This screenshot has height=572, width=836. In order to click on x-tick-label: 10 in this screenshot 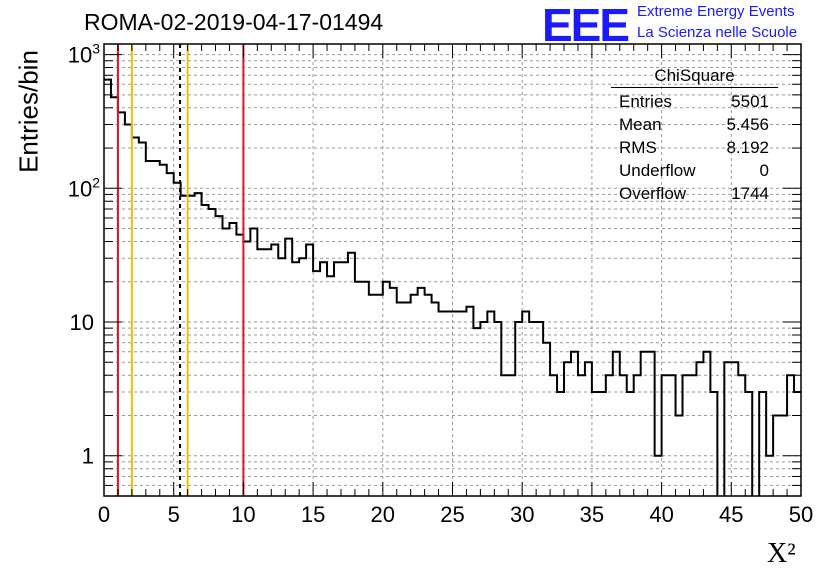, I will do `click(243, 514)`.